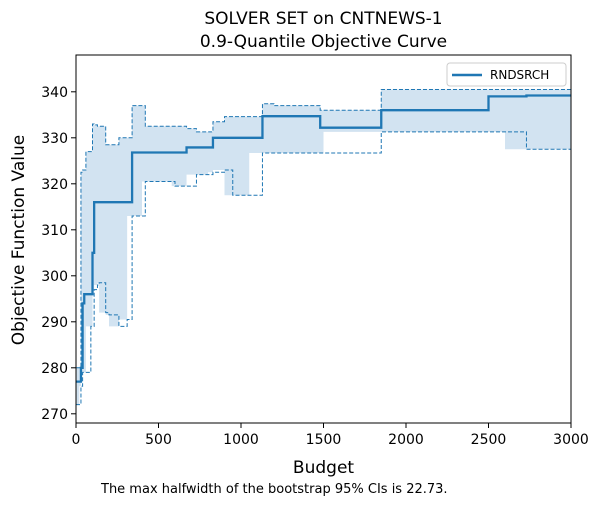  Describe the element at coordinates (406, 440) in the screenshot. I see `x-tick-label: 2000` at that location.